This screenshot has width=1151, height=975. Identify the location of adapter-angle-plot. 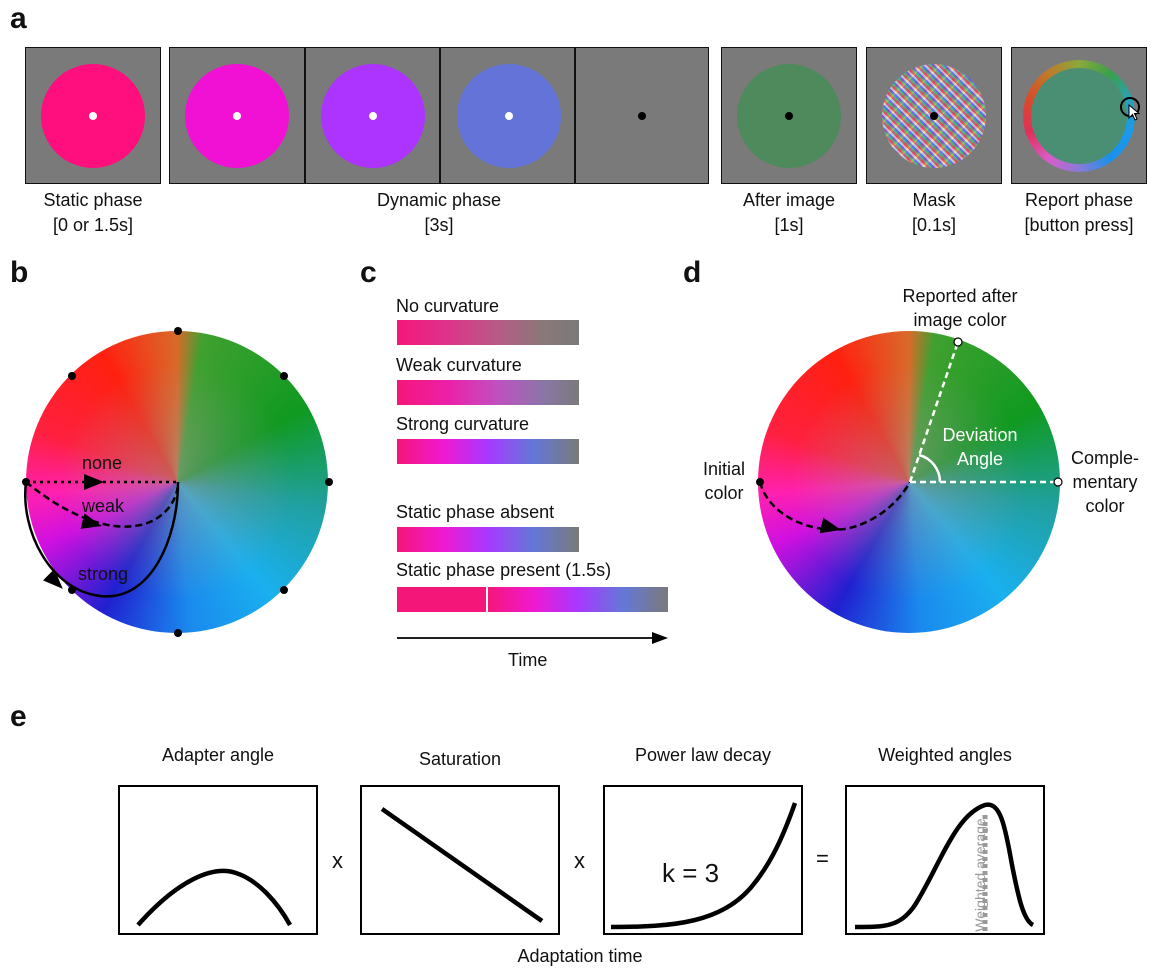
(218, 860).